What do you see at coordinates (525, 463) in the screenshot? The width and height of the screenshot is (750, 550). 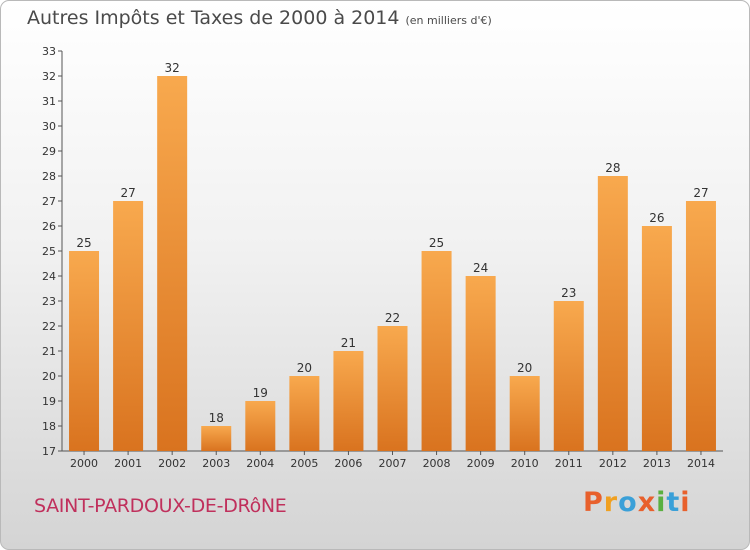 I see `x-tick-label: 2010` at bounding box center [525, 463].